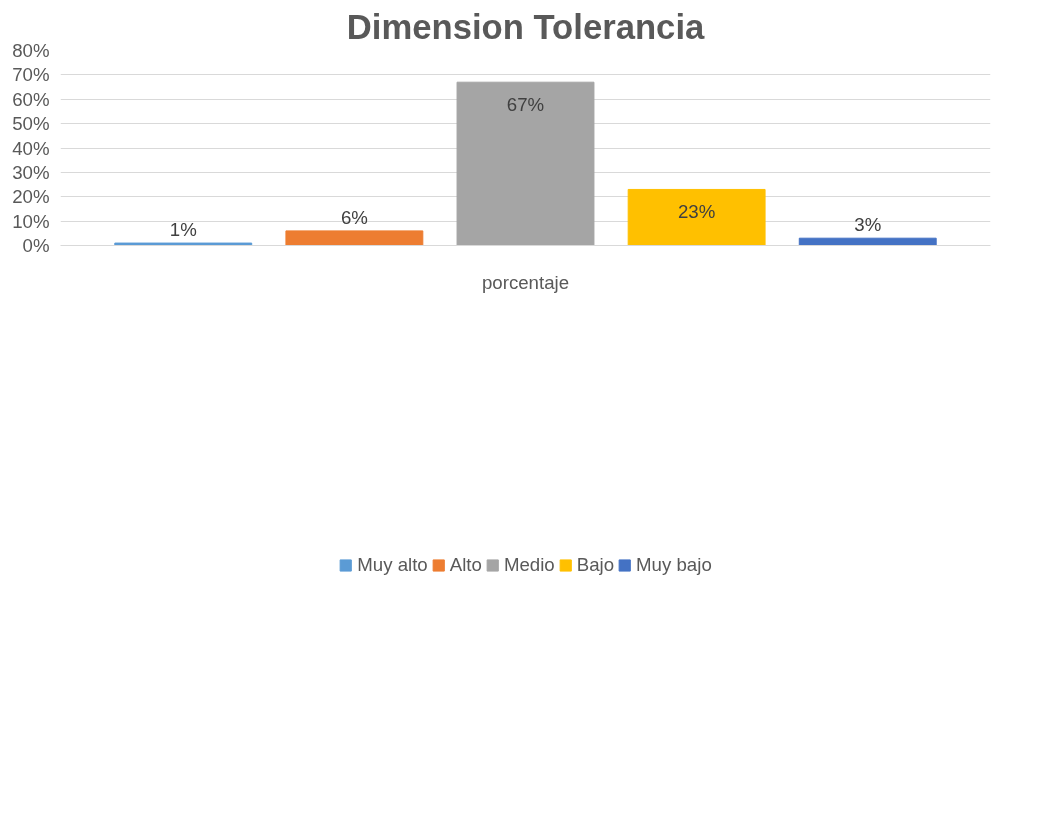  I want to click on y-tick-label: 70%, so click(31, 75).